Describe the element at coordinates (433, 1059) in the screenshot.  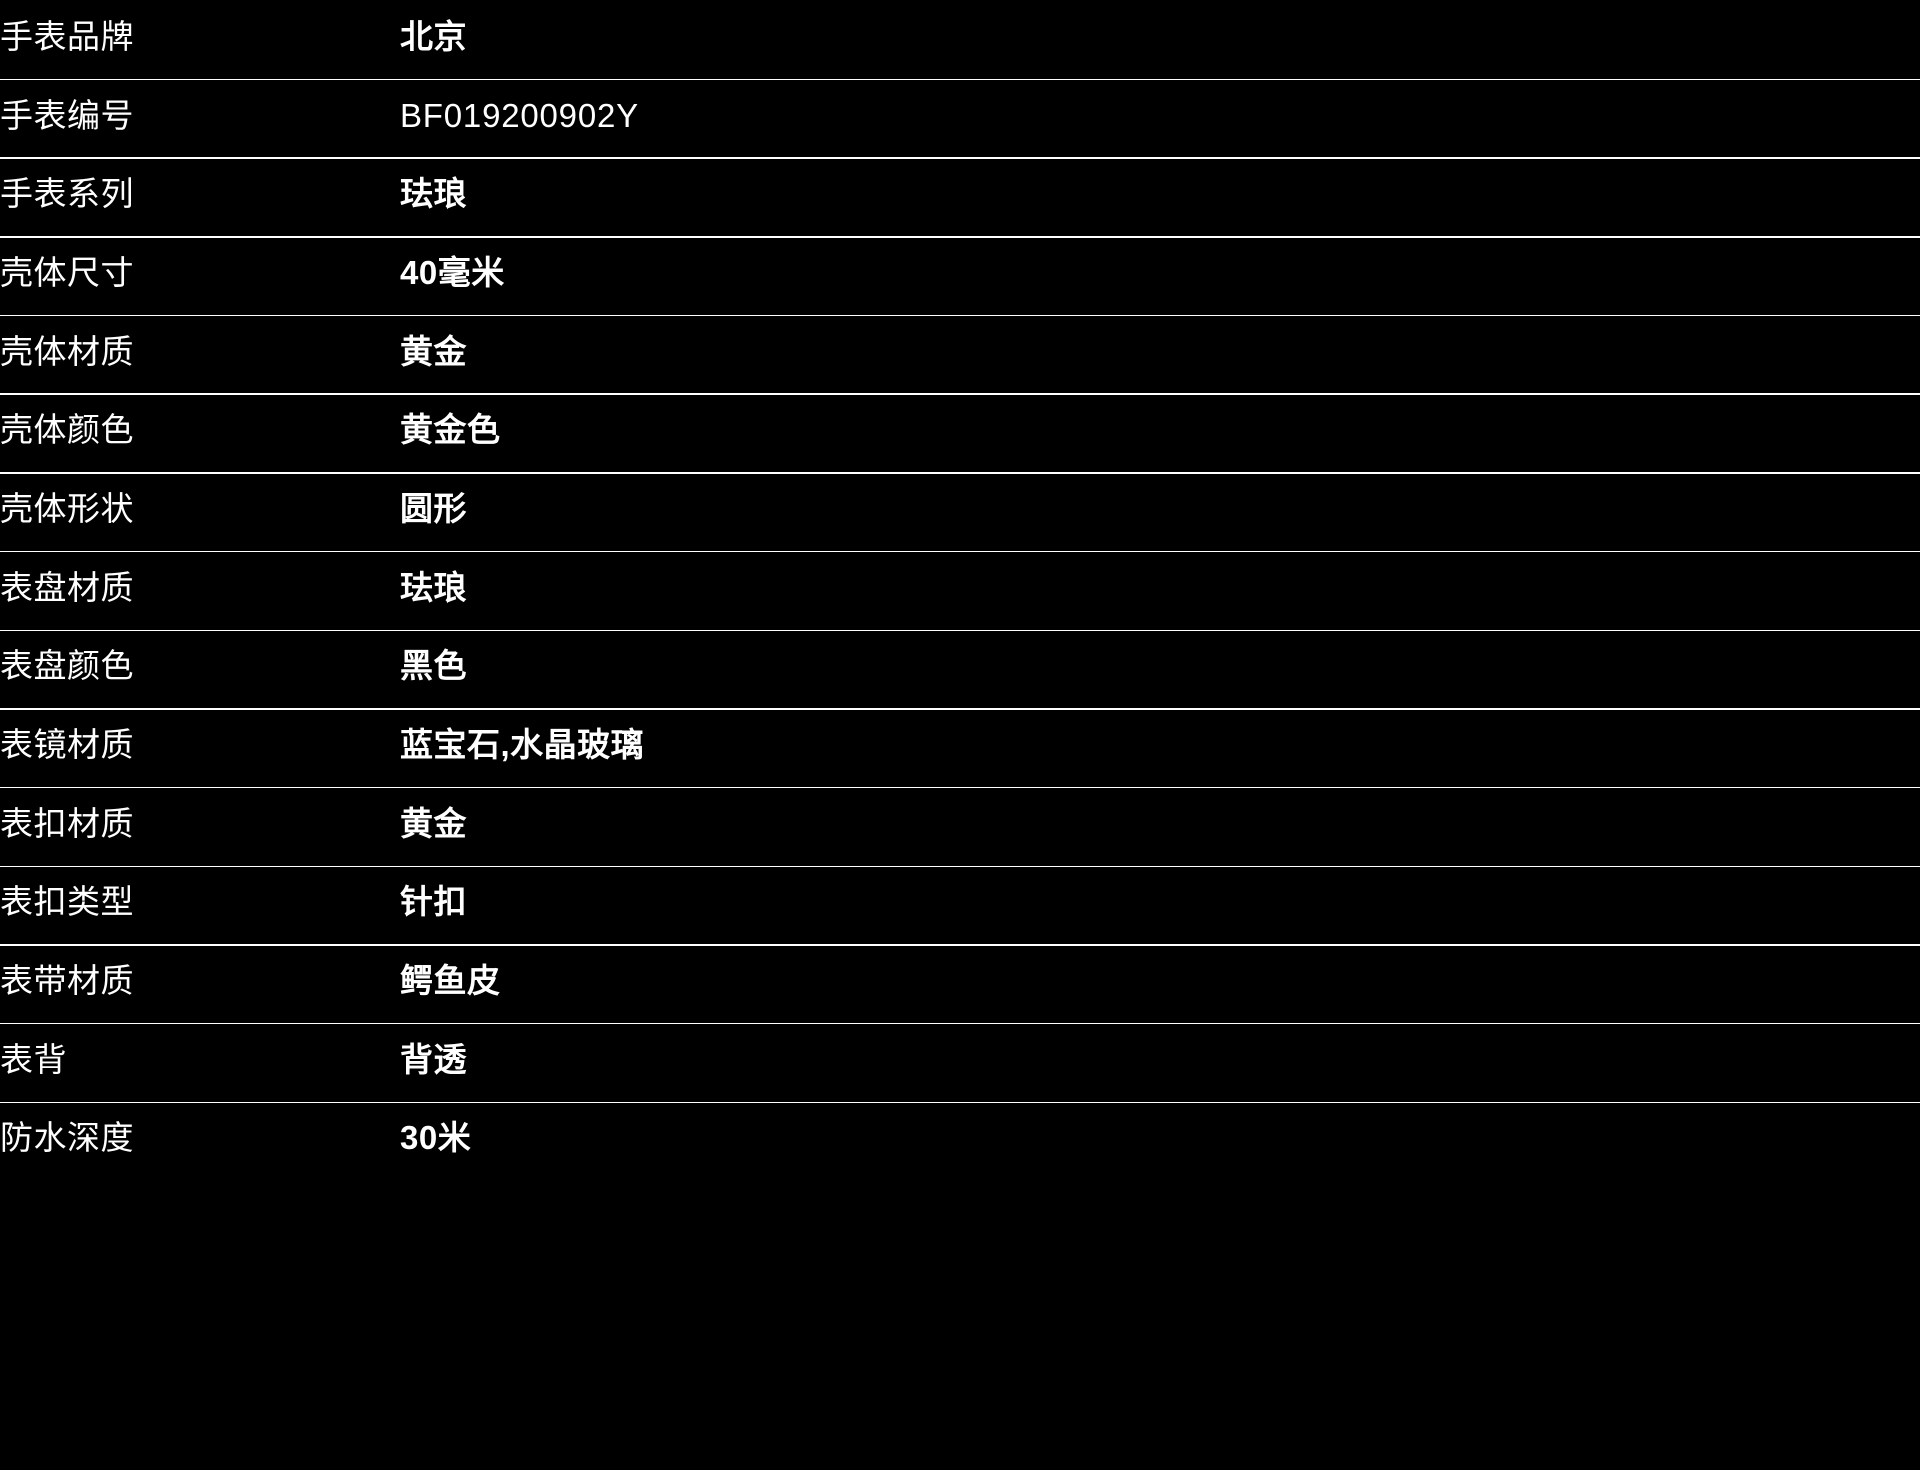
I see `spec-value: 背透` at that location.